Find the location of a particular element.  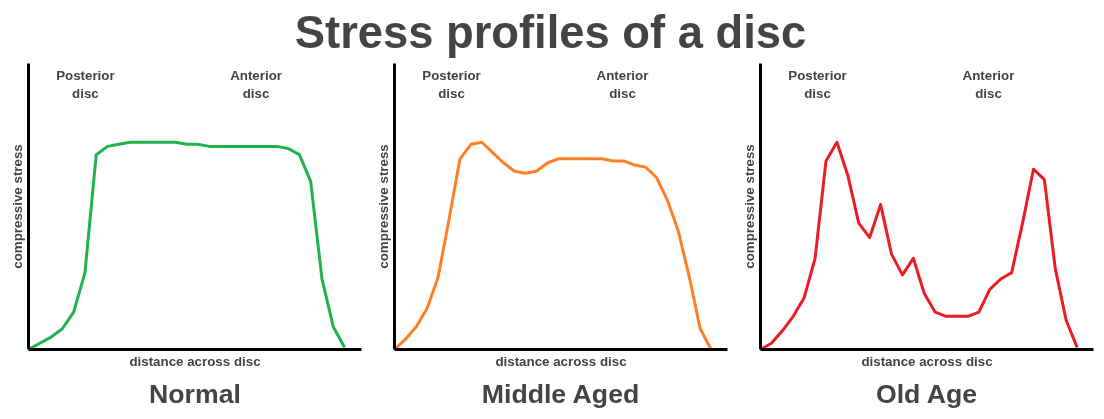

text: Normal is located at coordinates (195, 393).